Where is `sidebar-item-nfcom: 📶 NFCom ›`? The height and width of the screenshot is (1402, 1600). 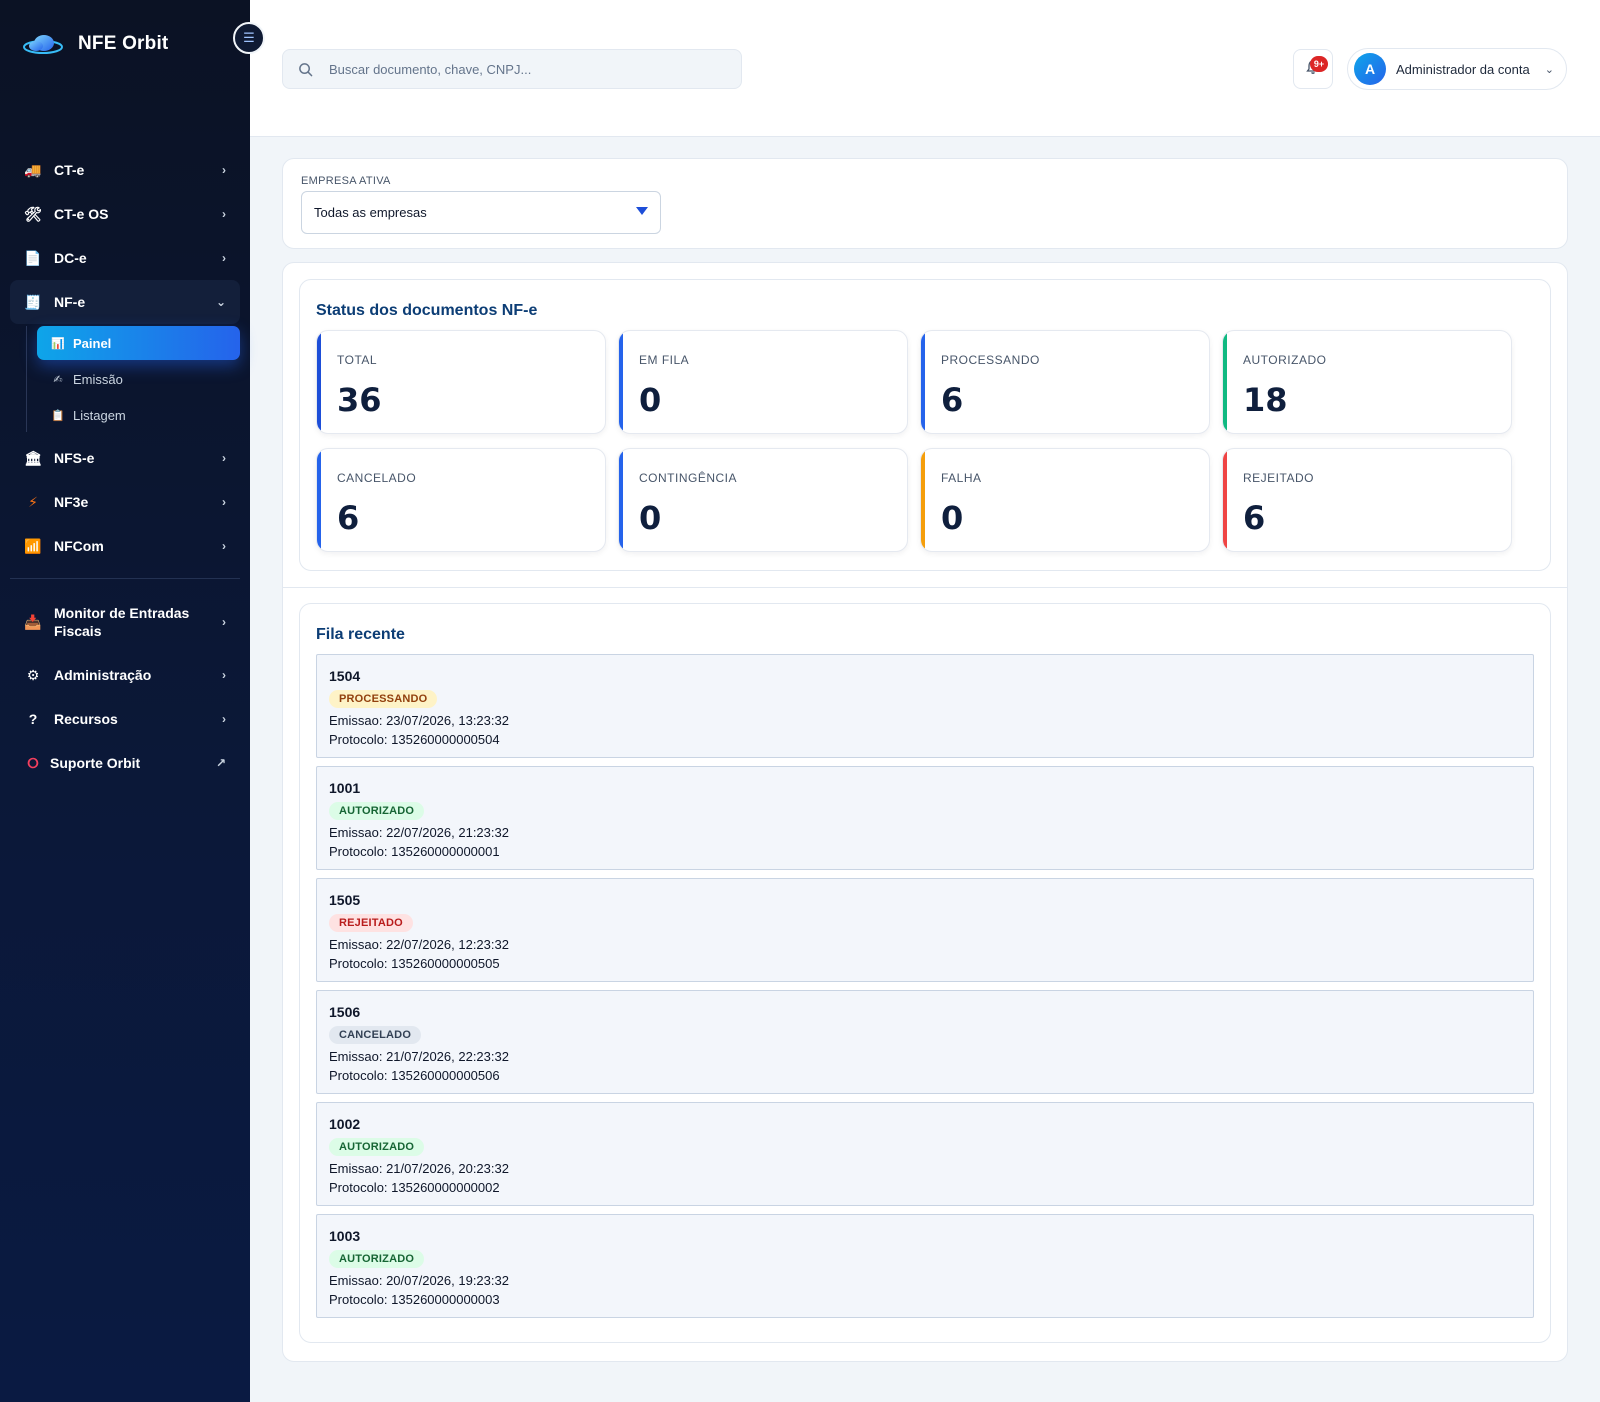
sidebar-item-nfcom: 📶 NFCom › is located at coordinates (125, 546).